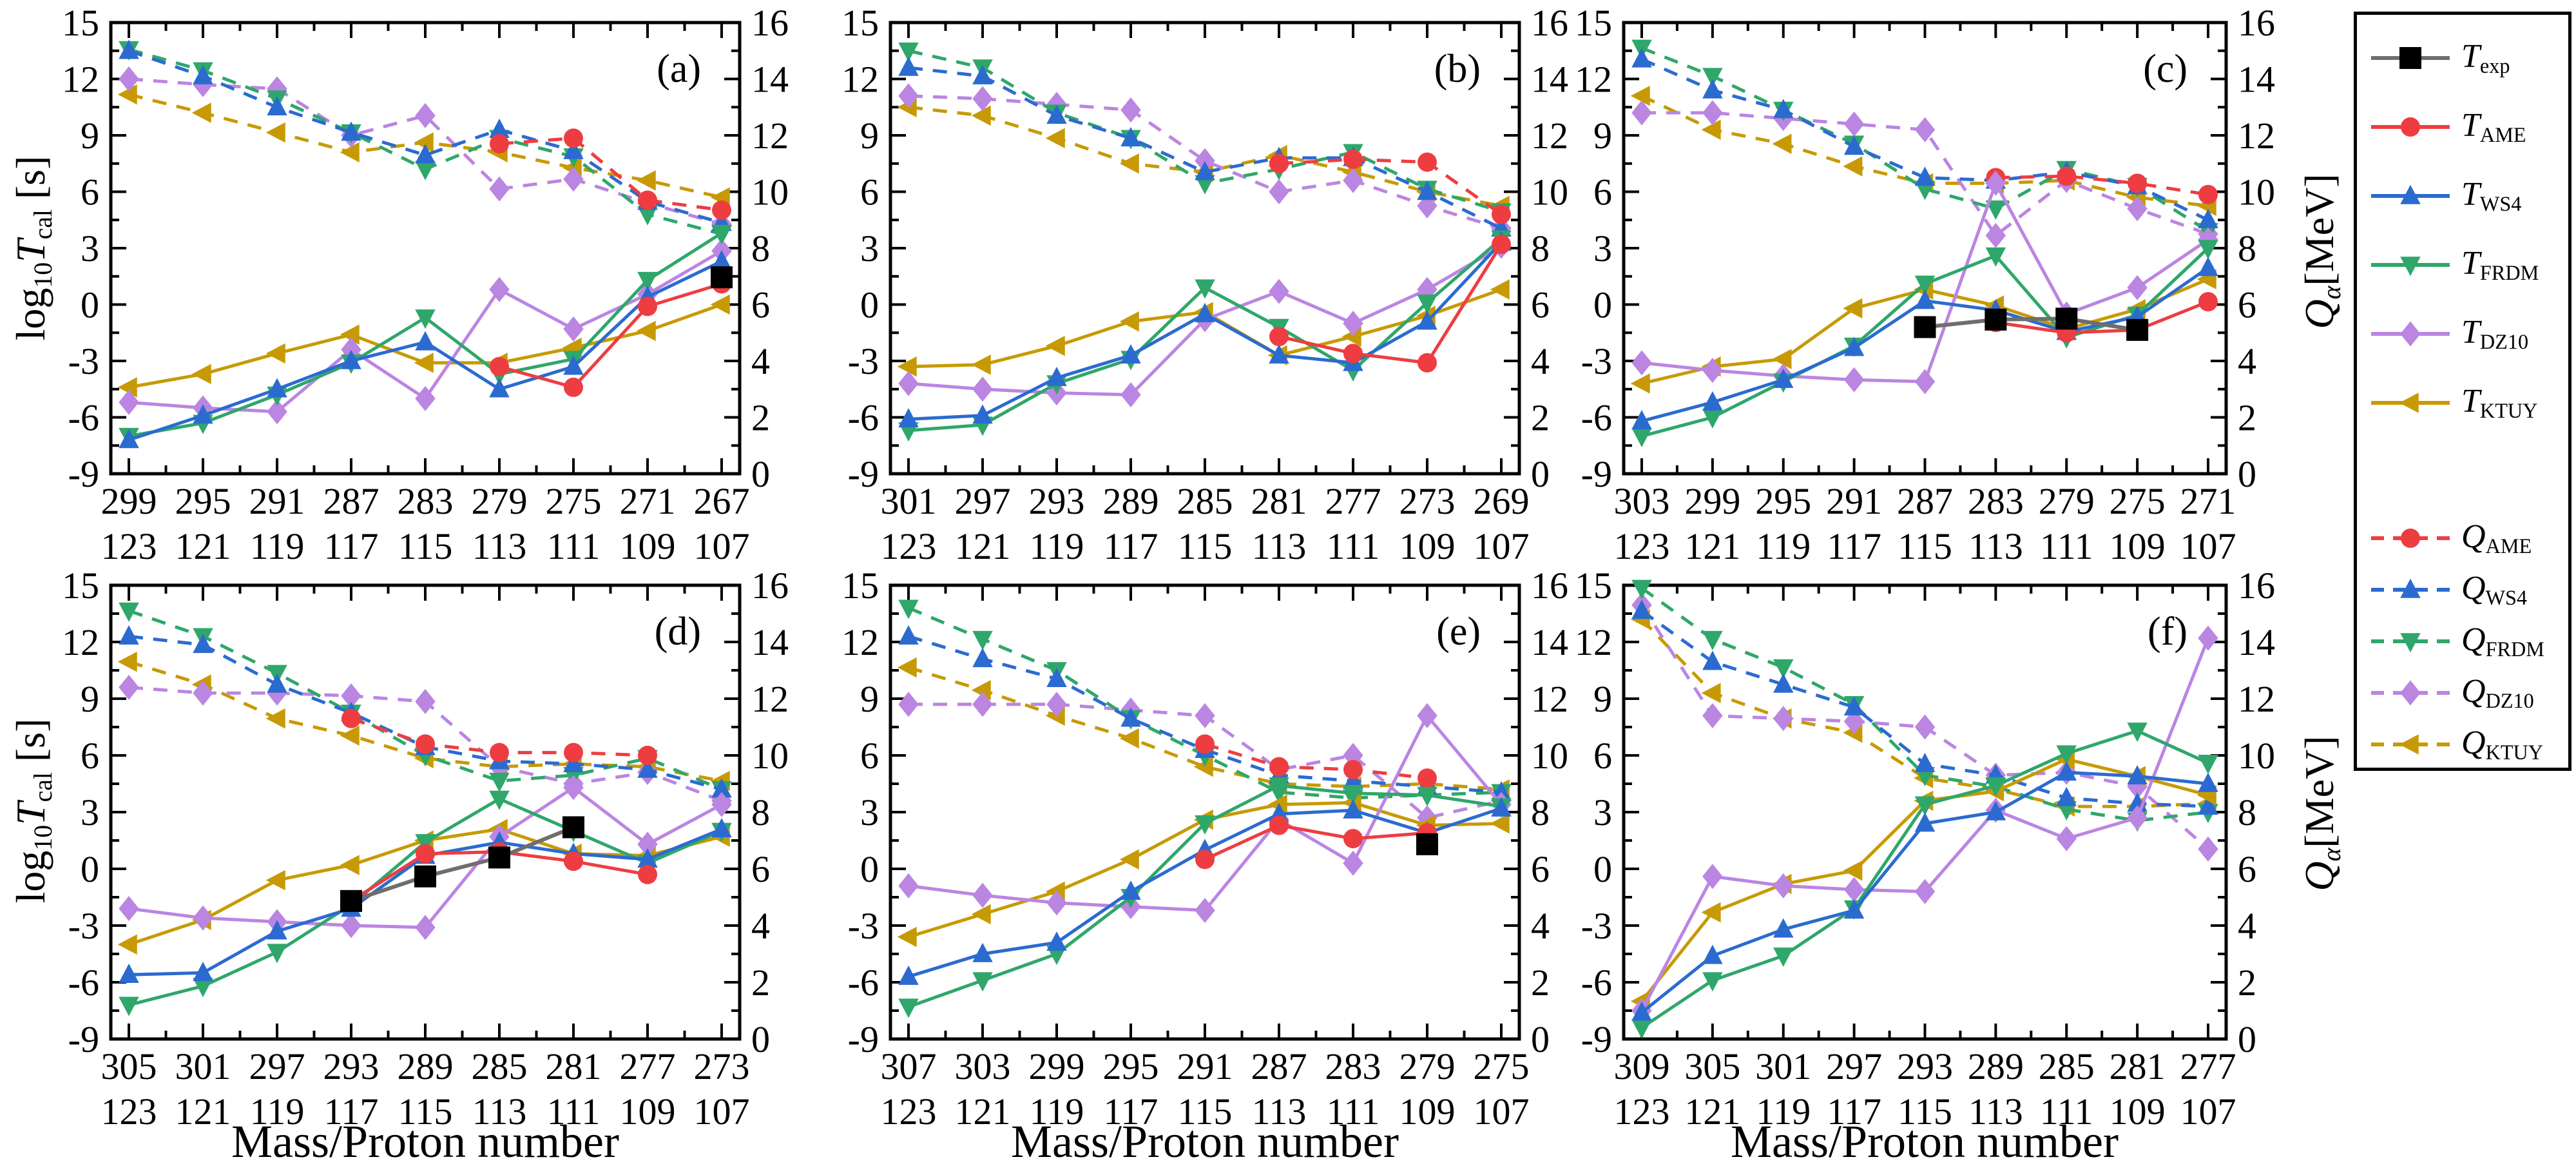  I want to click on mass-tick-label: 275, so click(574, 501).